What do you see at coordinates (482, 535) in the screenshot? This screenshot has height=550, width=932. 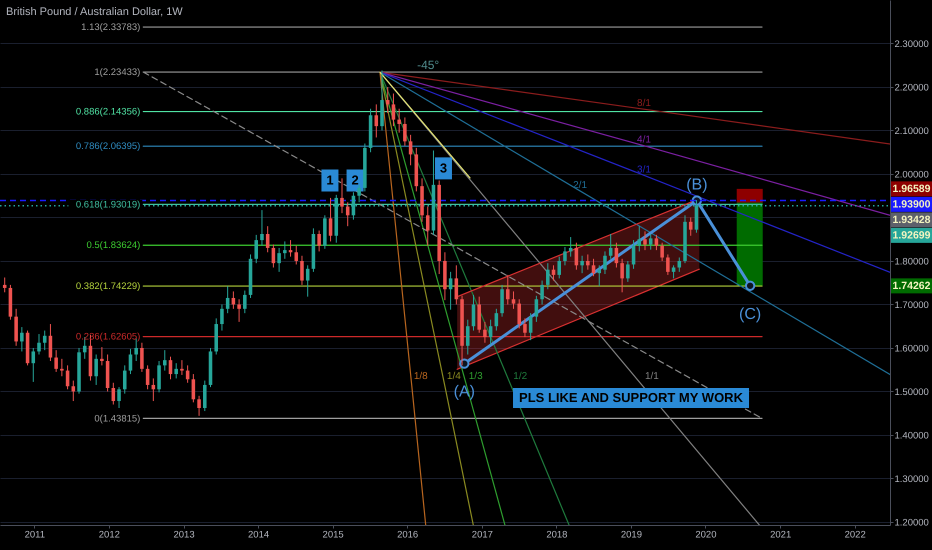 I see `x-tick-label: 2017` at bounding box center [482, 535].